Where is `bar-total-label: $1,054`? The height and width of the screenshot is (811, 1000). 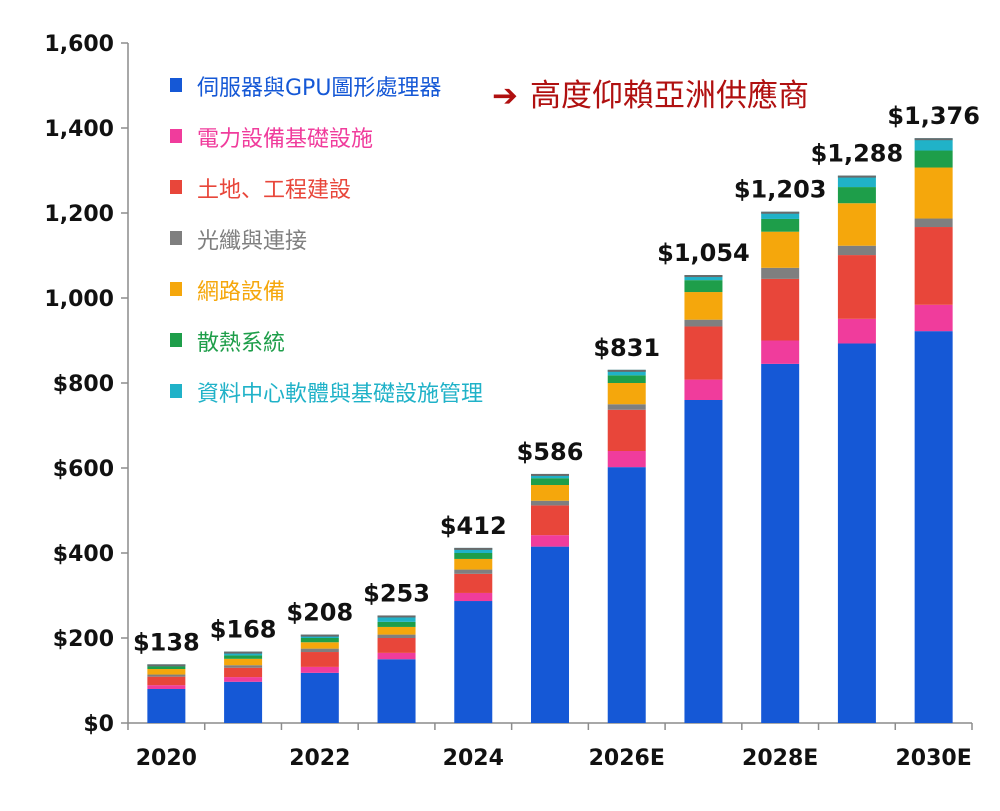
bar-total-label: $1,054 is located at coordinates (703, 253).